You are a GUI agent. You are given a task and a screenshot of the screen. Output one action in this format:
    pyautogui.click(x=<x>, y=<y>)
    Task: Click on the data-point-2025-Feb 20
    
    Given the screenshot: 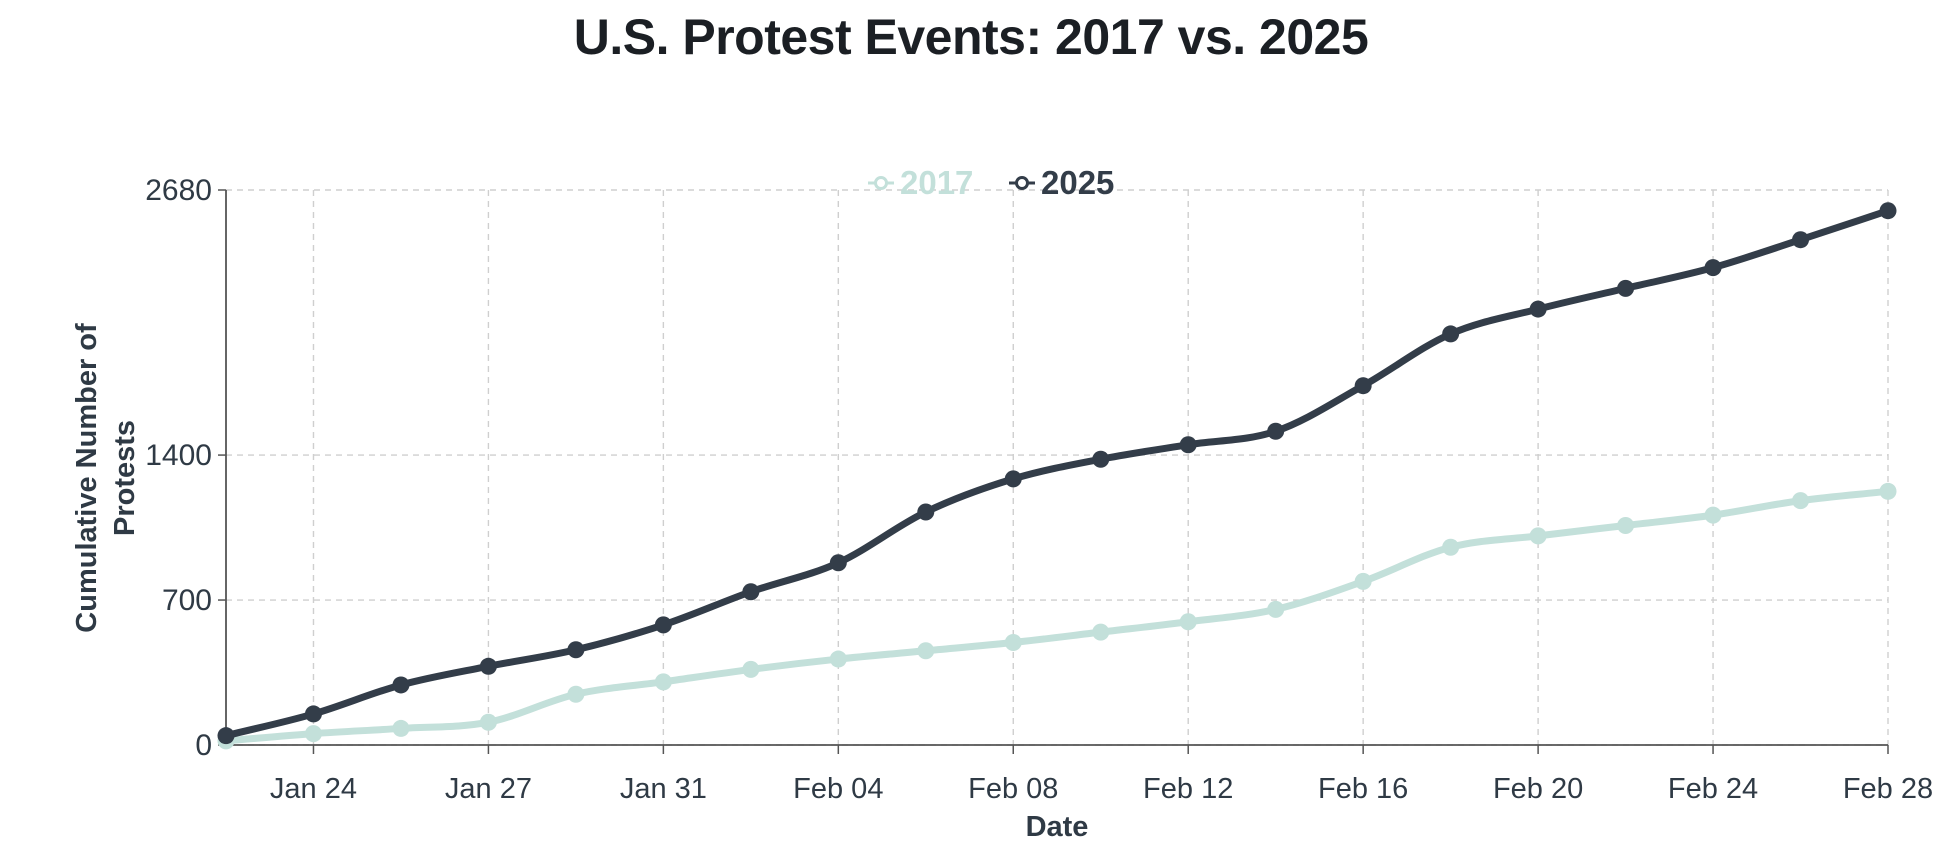 What is the action you would take?
    pyautogui.click(x=1538, y=309)
    